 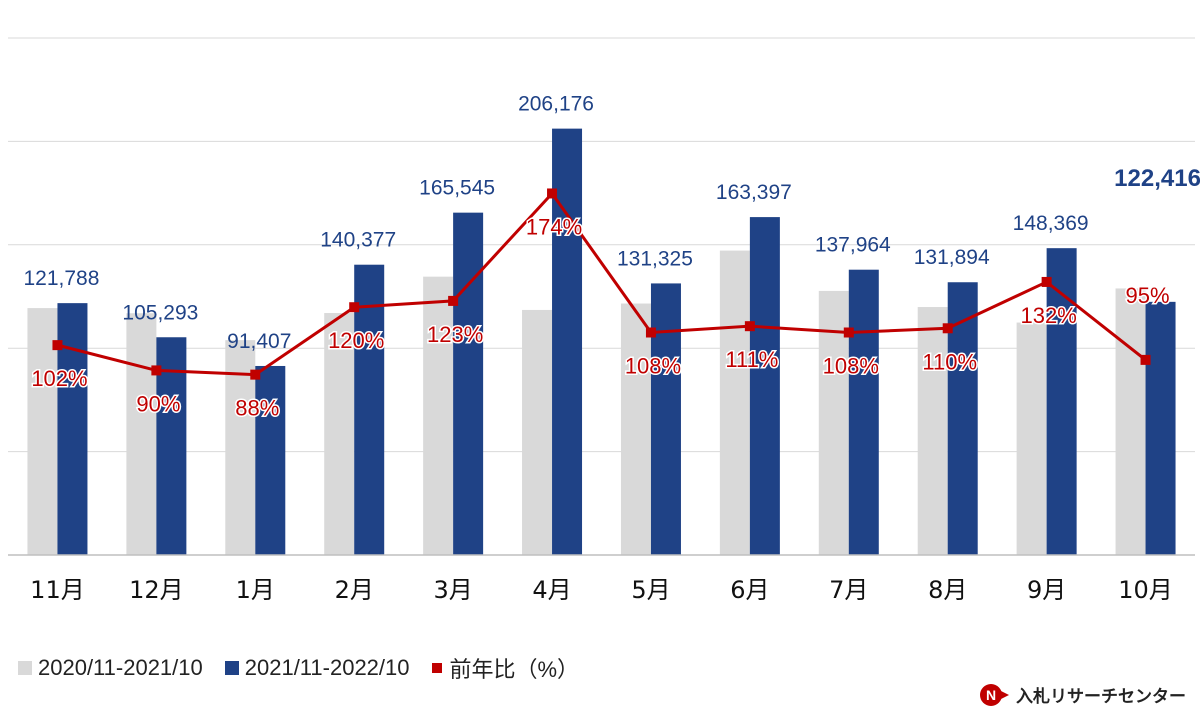 What do you see at coordinates (158, 403) in the screenshot?
I see `data-label-yoy: 90%` at bounding box center [158, 403].